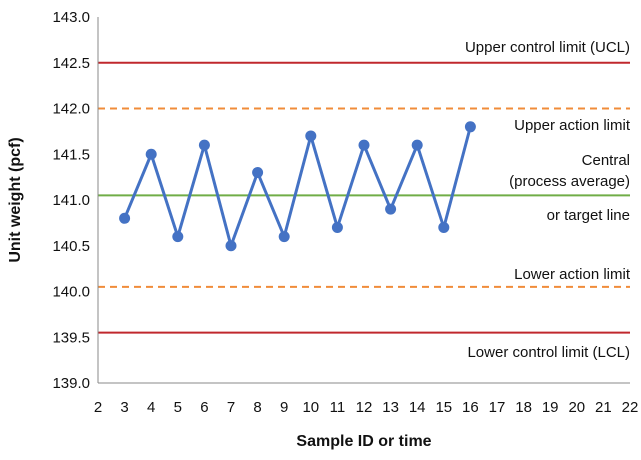 The image size is (641, 460). Describe the element at coordinates (390, 407) in the screenshot. I see `x-tick-label: 13` at that location.